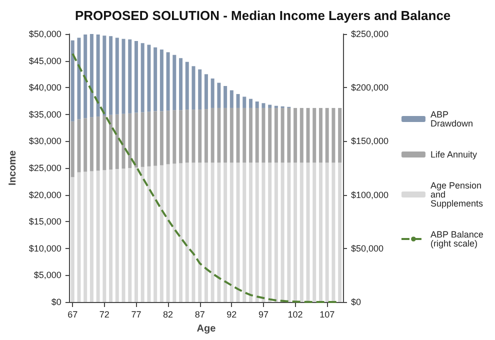 Image resolution: width=495 pixels, height=340 pixels. What do you see at coordinates (104, 315) in the screenshot?
I see `x-tick-label: 72` at bounding box center [104, 315].